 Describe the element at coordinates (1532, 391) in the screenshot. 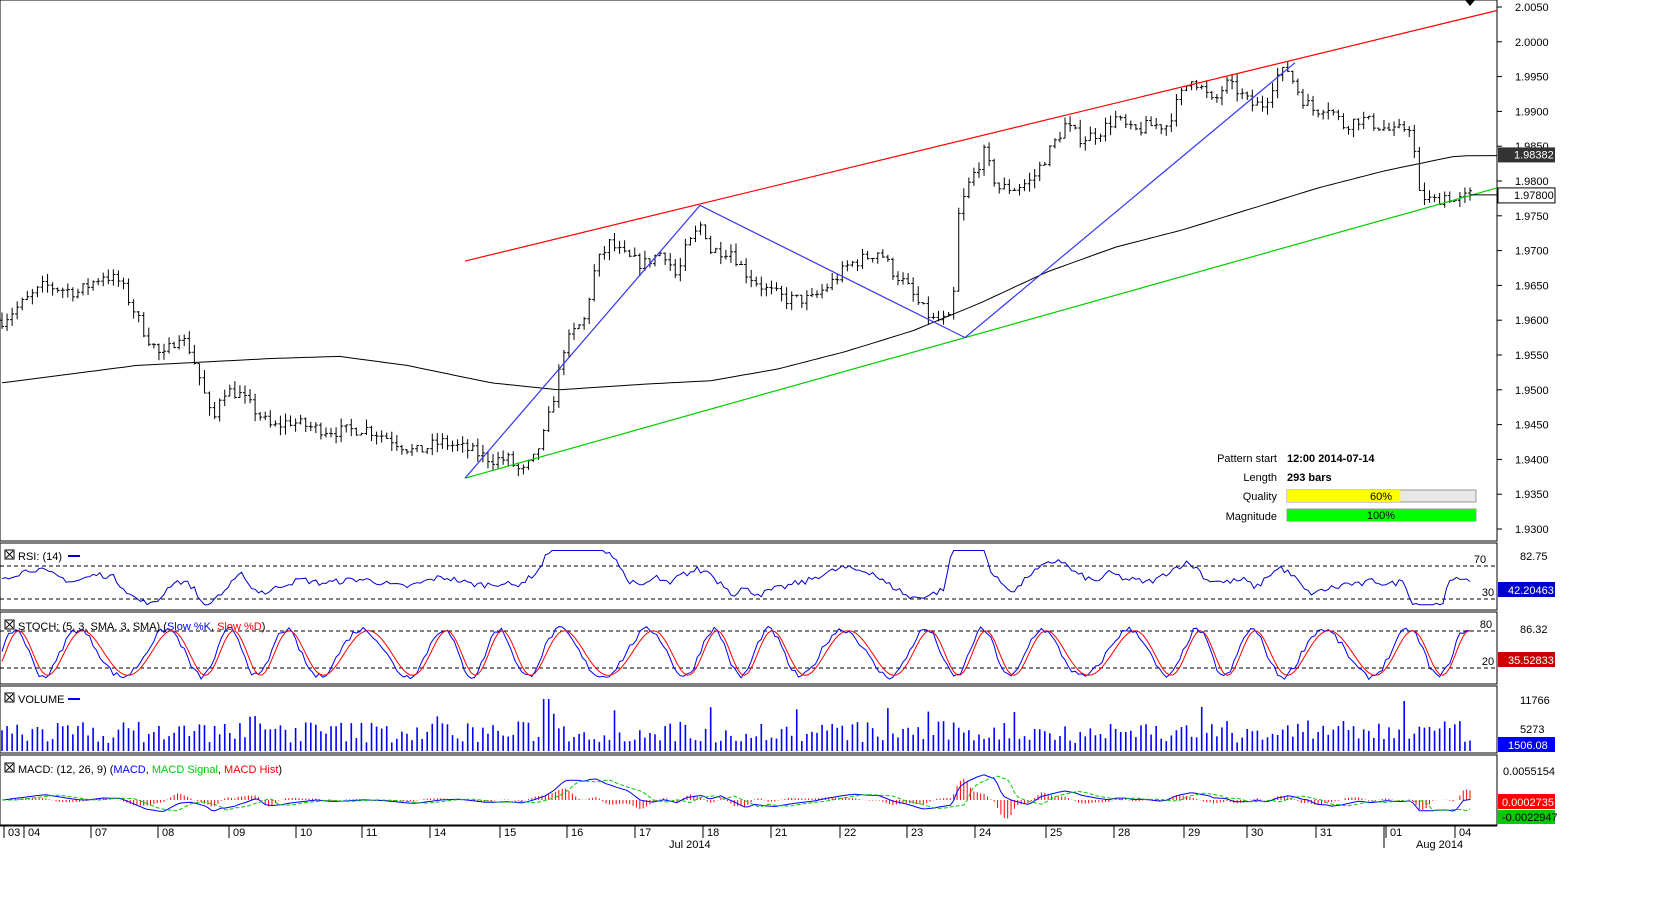

I see `price-tick-label: 1.9500` at that location.